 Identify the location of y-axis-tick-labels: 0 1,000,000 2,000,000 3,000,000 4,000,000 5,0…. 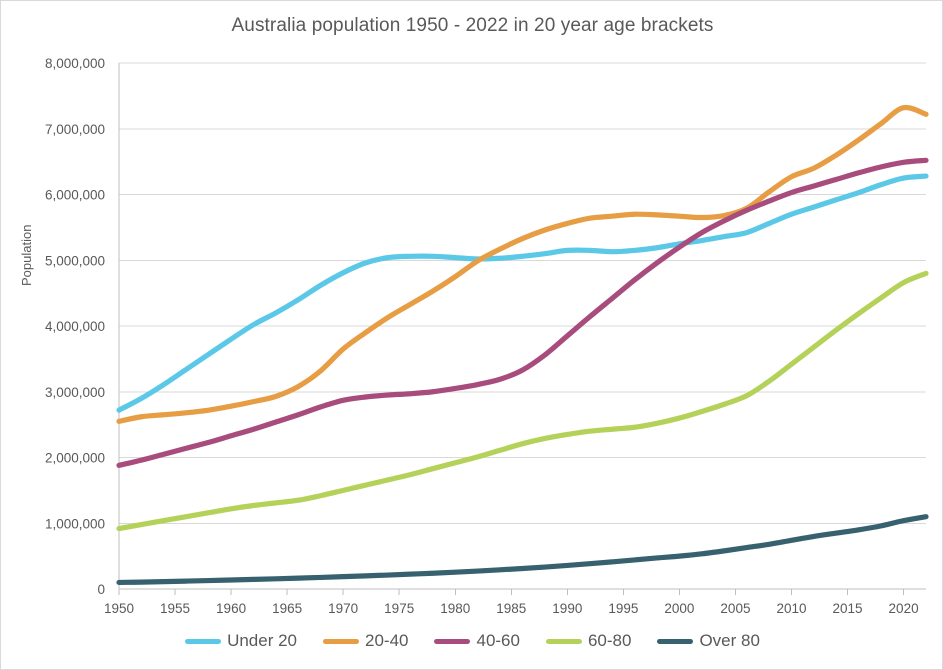
(75, 326).